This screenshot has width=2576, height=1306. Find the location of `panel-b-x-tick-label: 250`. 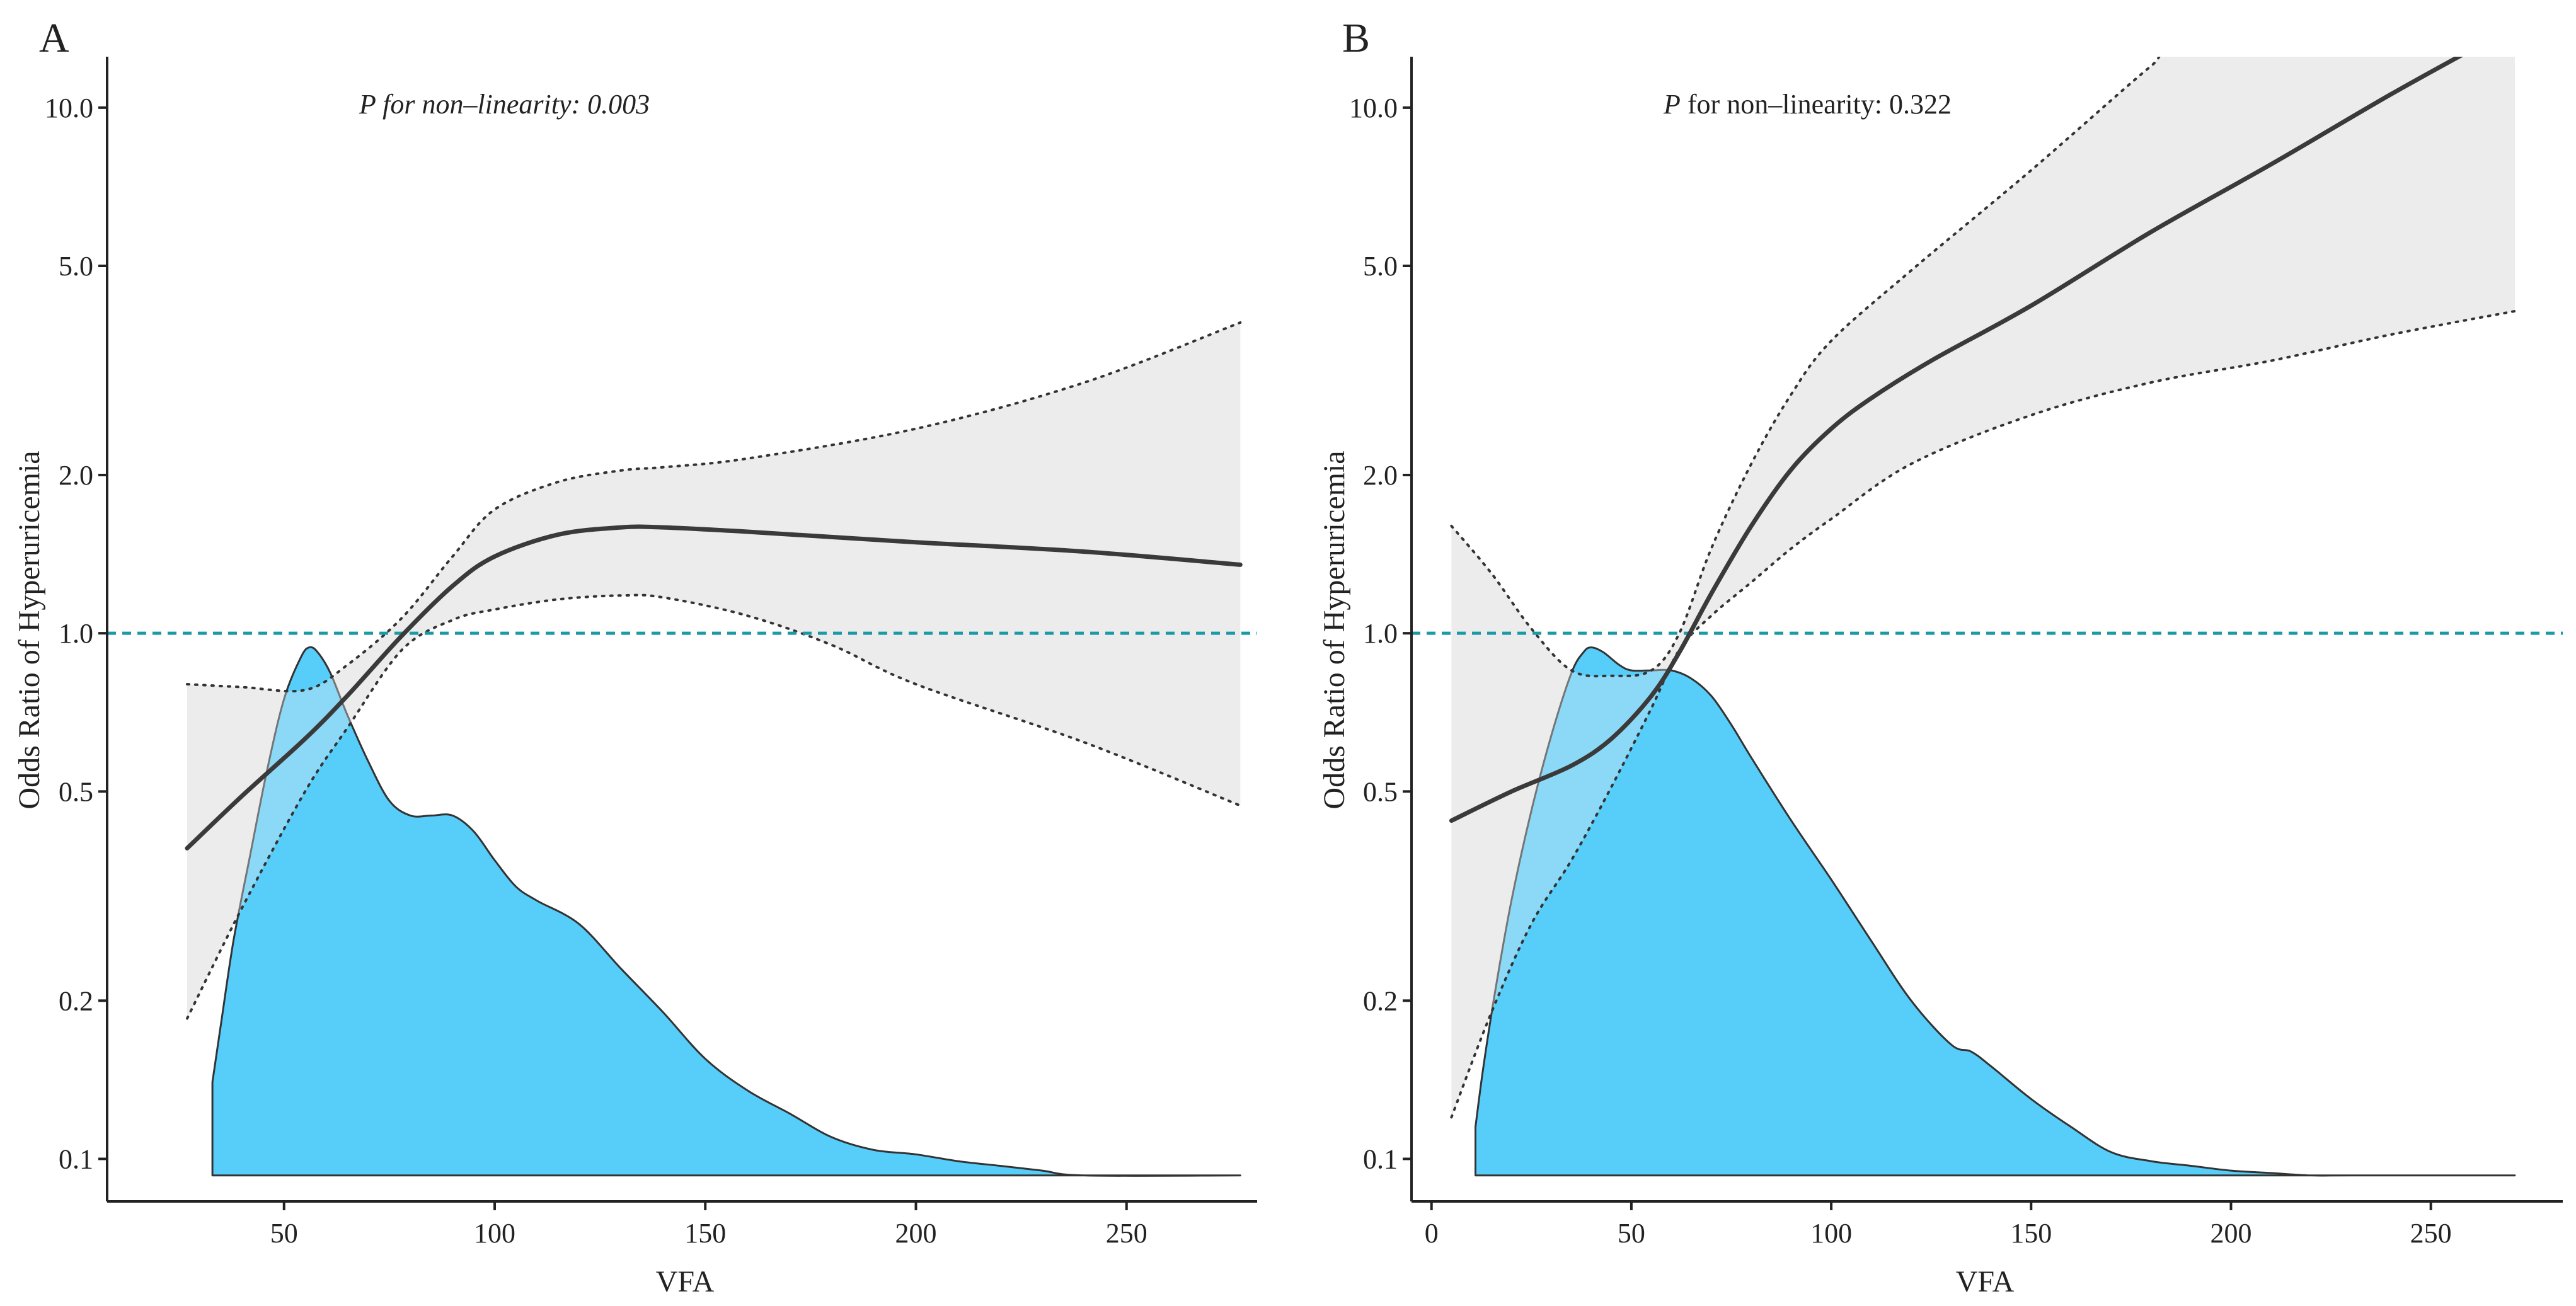

panel-b-x-tick-label: 250 is located at coordinates (2431, 1233).